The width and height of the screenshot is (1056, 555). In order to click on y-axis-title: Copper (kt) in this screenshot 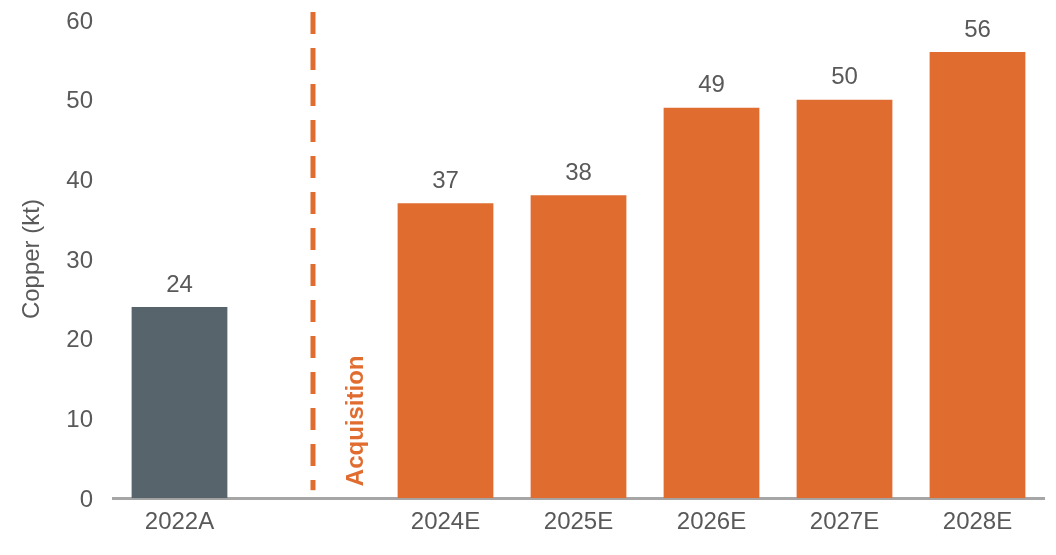, I will do `click(30, 259)`.